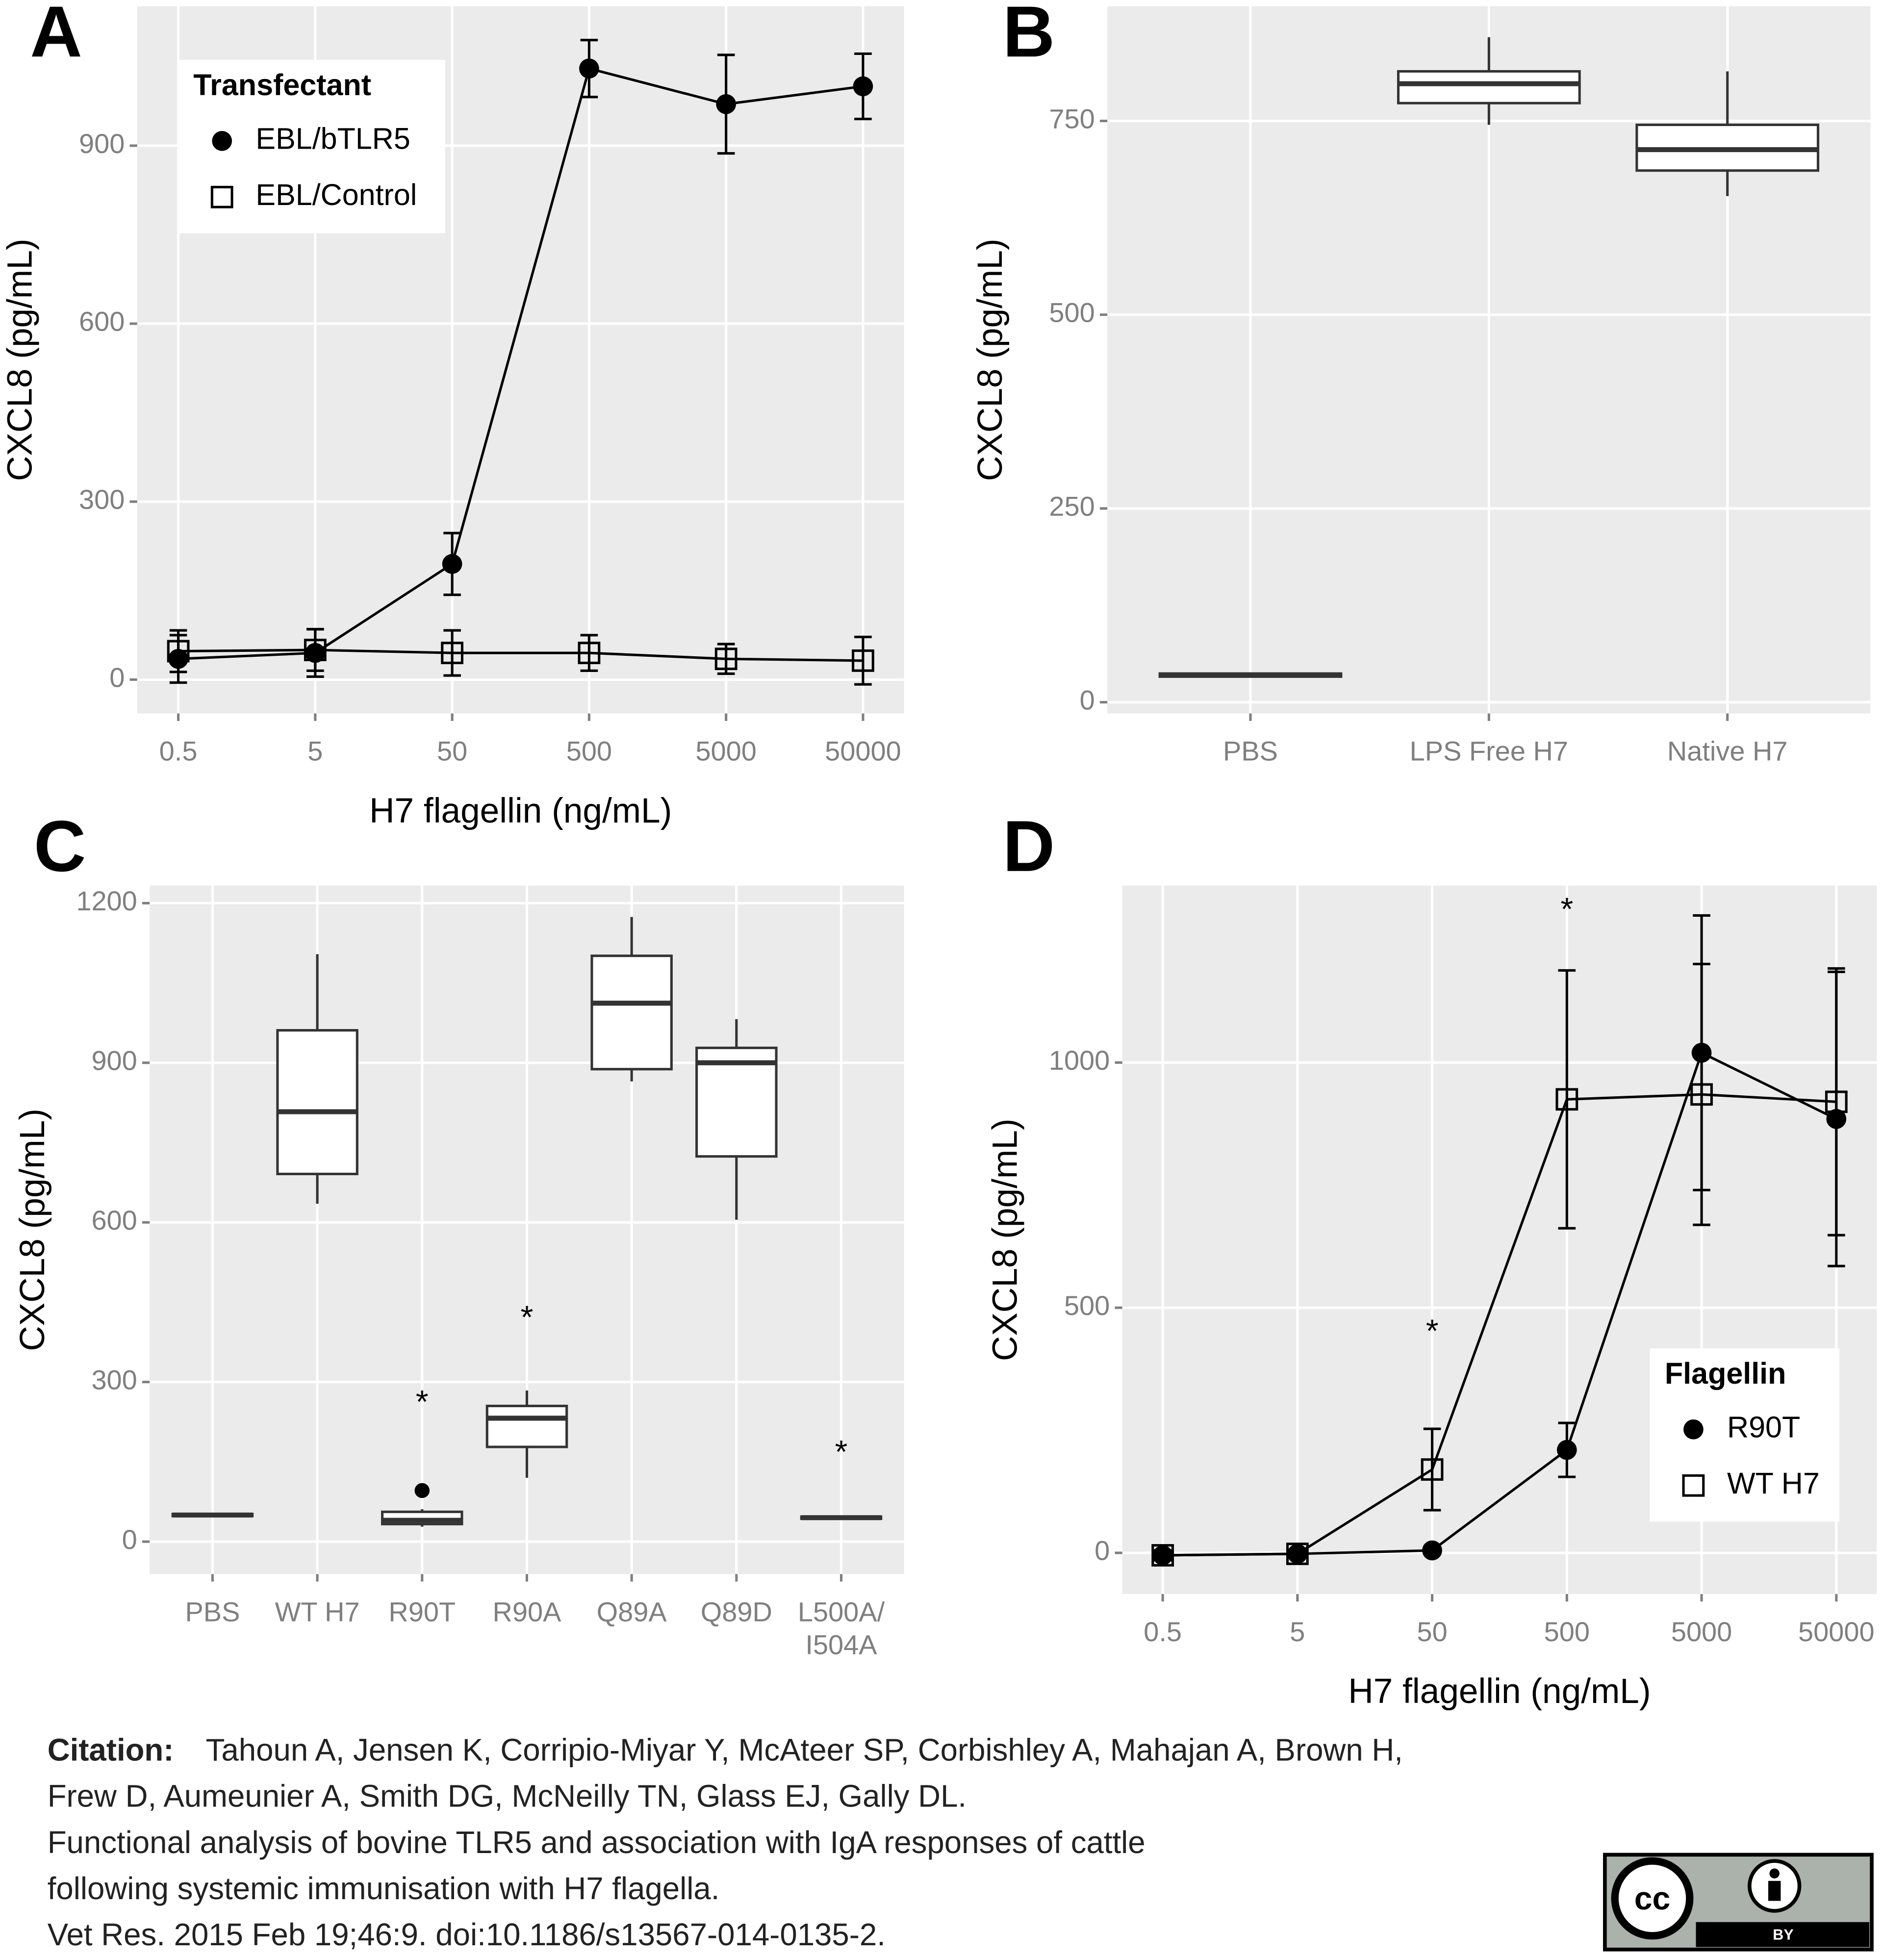 Image resolution: width=1883 pixels, height=1960 pixels. What do you see at coordinates (1774, 1891) in the screenshot?
I see `by-icon-body` at bounding box center [1774, 1891].